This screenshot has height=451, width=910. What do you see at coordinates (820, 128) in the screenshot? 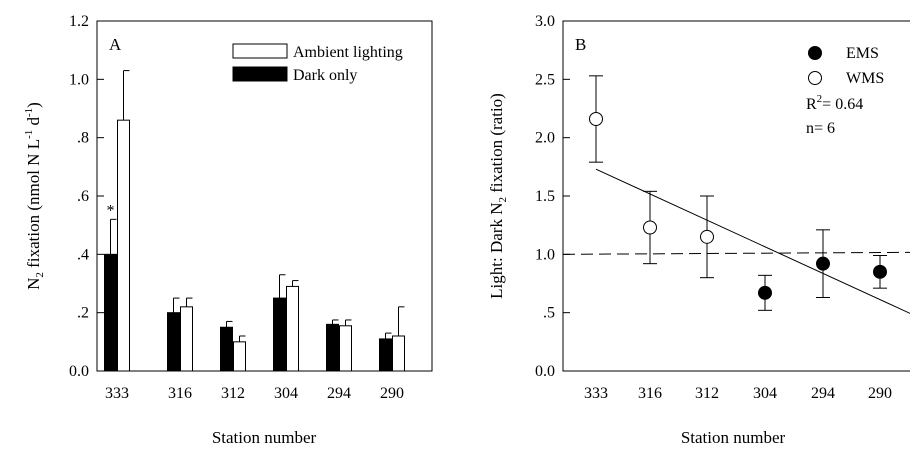
I see `n-label: n= 6` at bounding box center [820, 128].